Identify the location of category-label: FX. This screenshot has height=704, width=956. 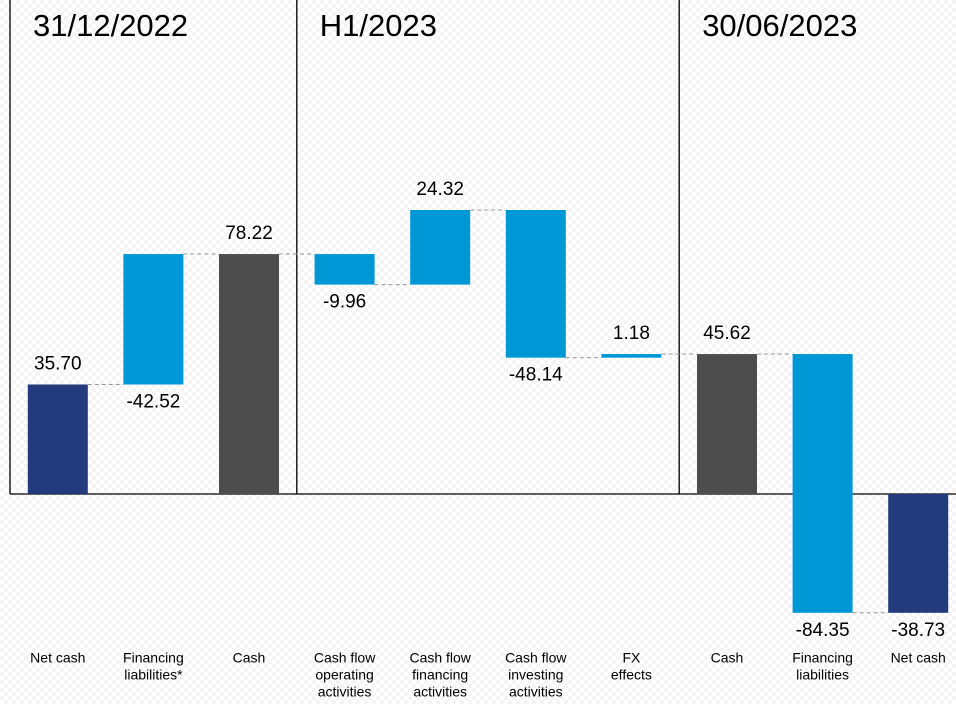
(631, 658).